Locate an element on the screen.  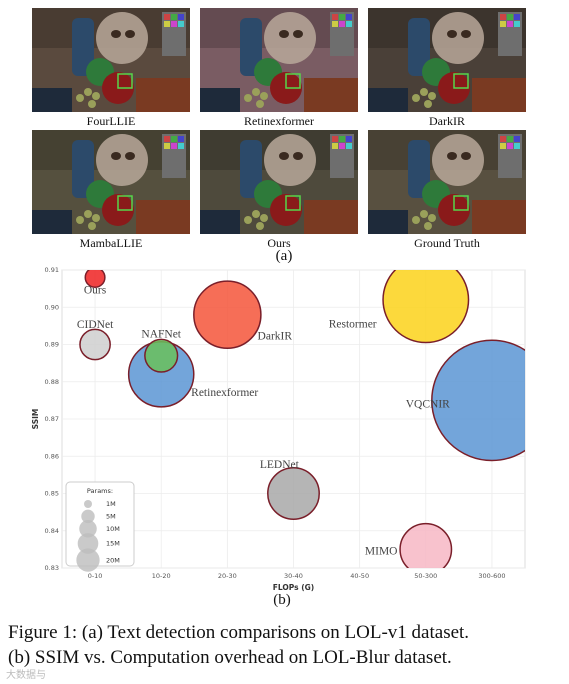
bubble-label: Restormer is located at coordinates (353, 324).